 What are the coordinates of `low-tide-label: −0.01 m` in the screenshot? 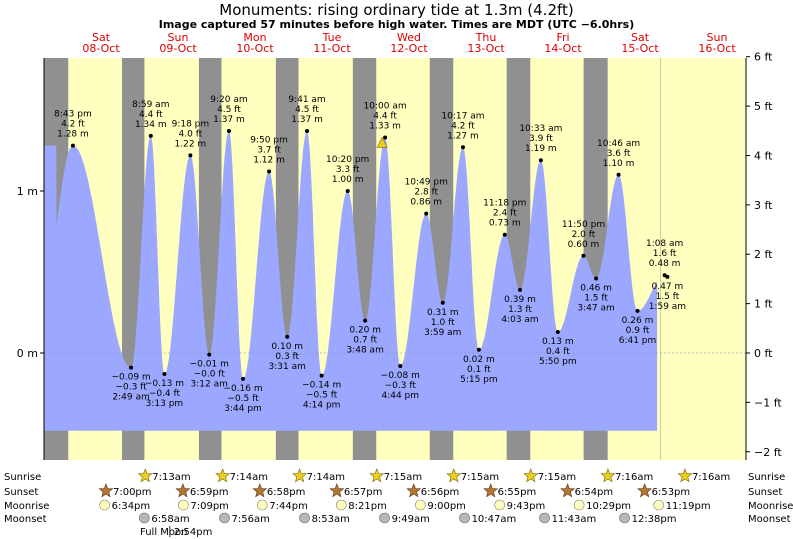 It's located at (209, 365).